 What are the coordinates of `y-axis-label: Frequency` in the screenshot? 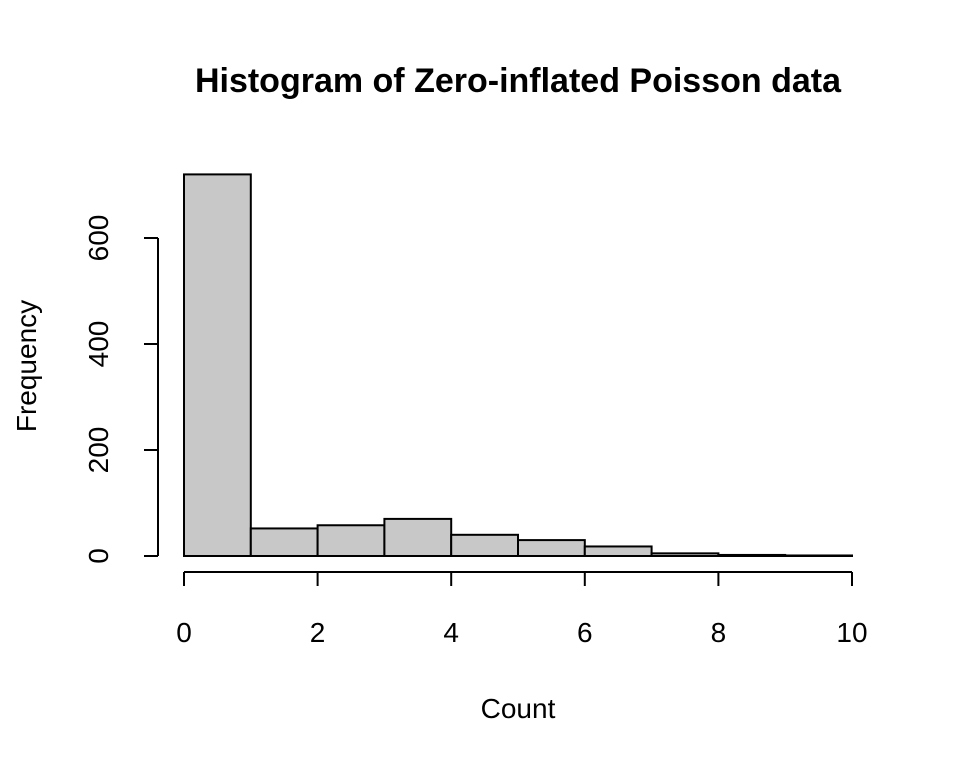 It's located at (26, 366).